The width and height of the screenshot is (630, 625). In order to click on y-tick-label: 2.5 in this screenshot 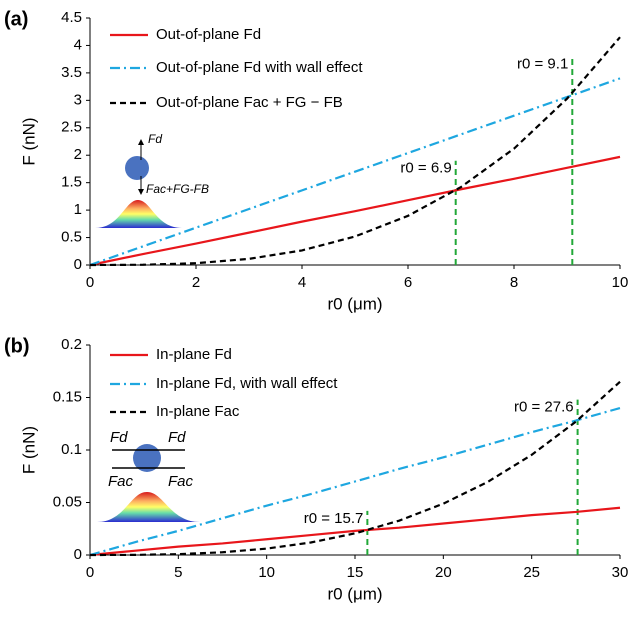, I will do `click(71, 127)`.